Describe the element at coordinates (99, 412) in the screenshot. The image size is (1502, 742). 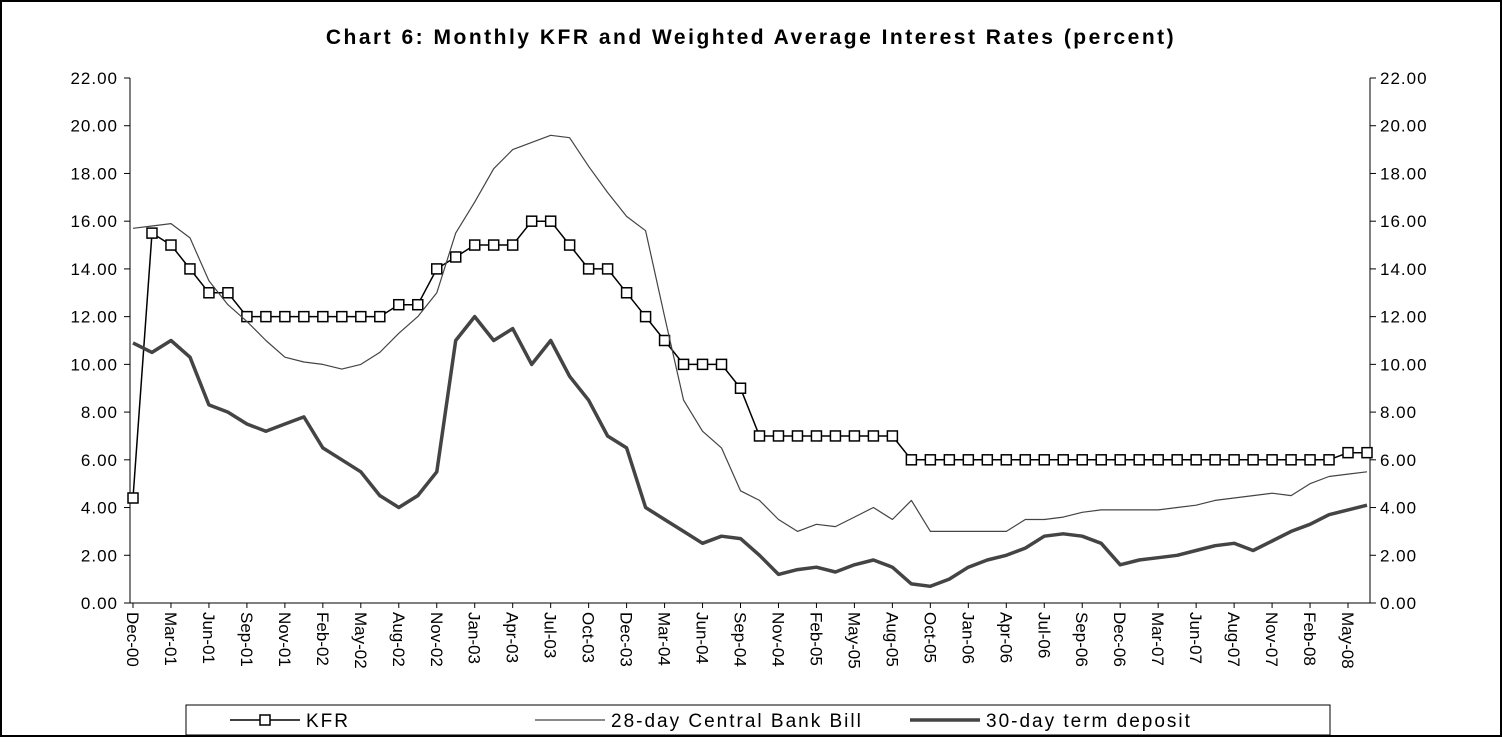
I see `y-tick-label: 8.00` at that location.